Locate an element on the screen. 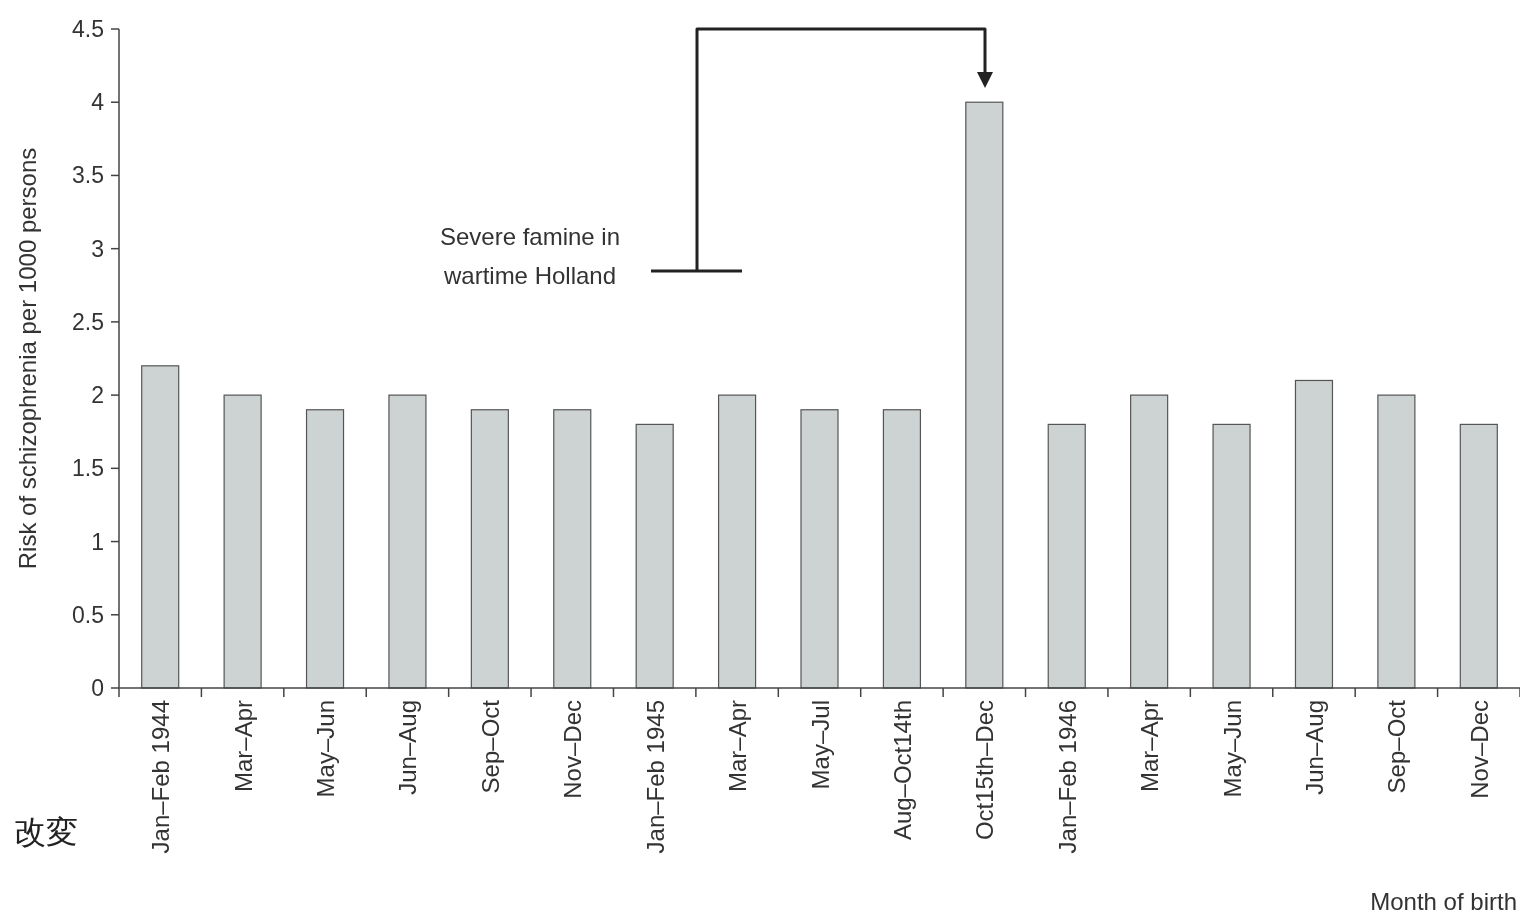 The height and width of the screenshot is (915, 1520). y-tick-label: 2.5 is located at coordinates (88, 321).